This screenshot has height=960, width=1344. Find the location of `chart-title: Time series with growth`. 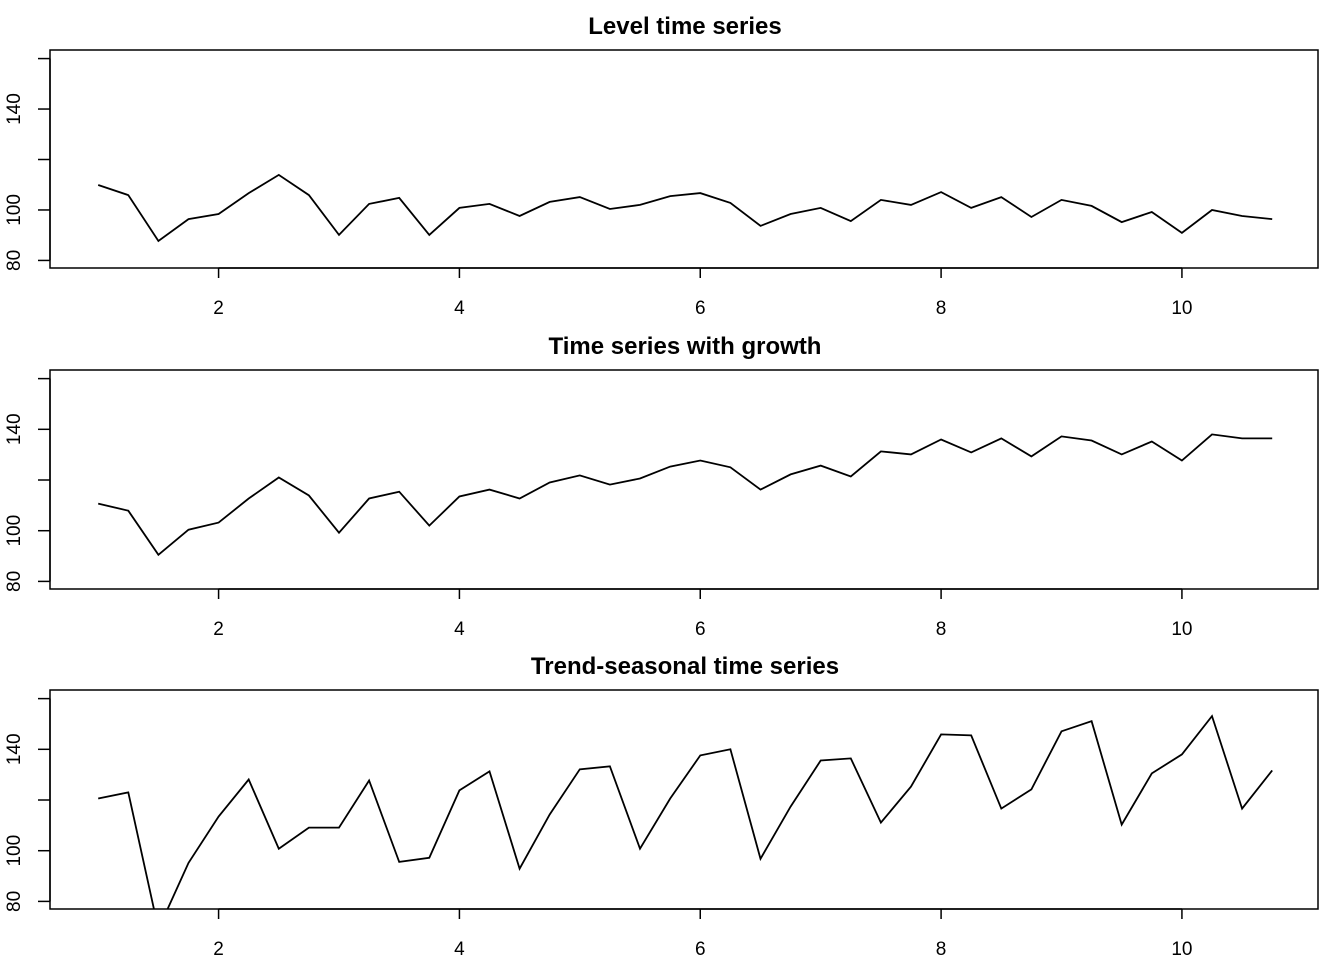

chart-title: Time series with growth is located at coordinates (685, 346).